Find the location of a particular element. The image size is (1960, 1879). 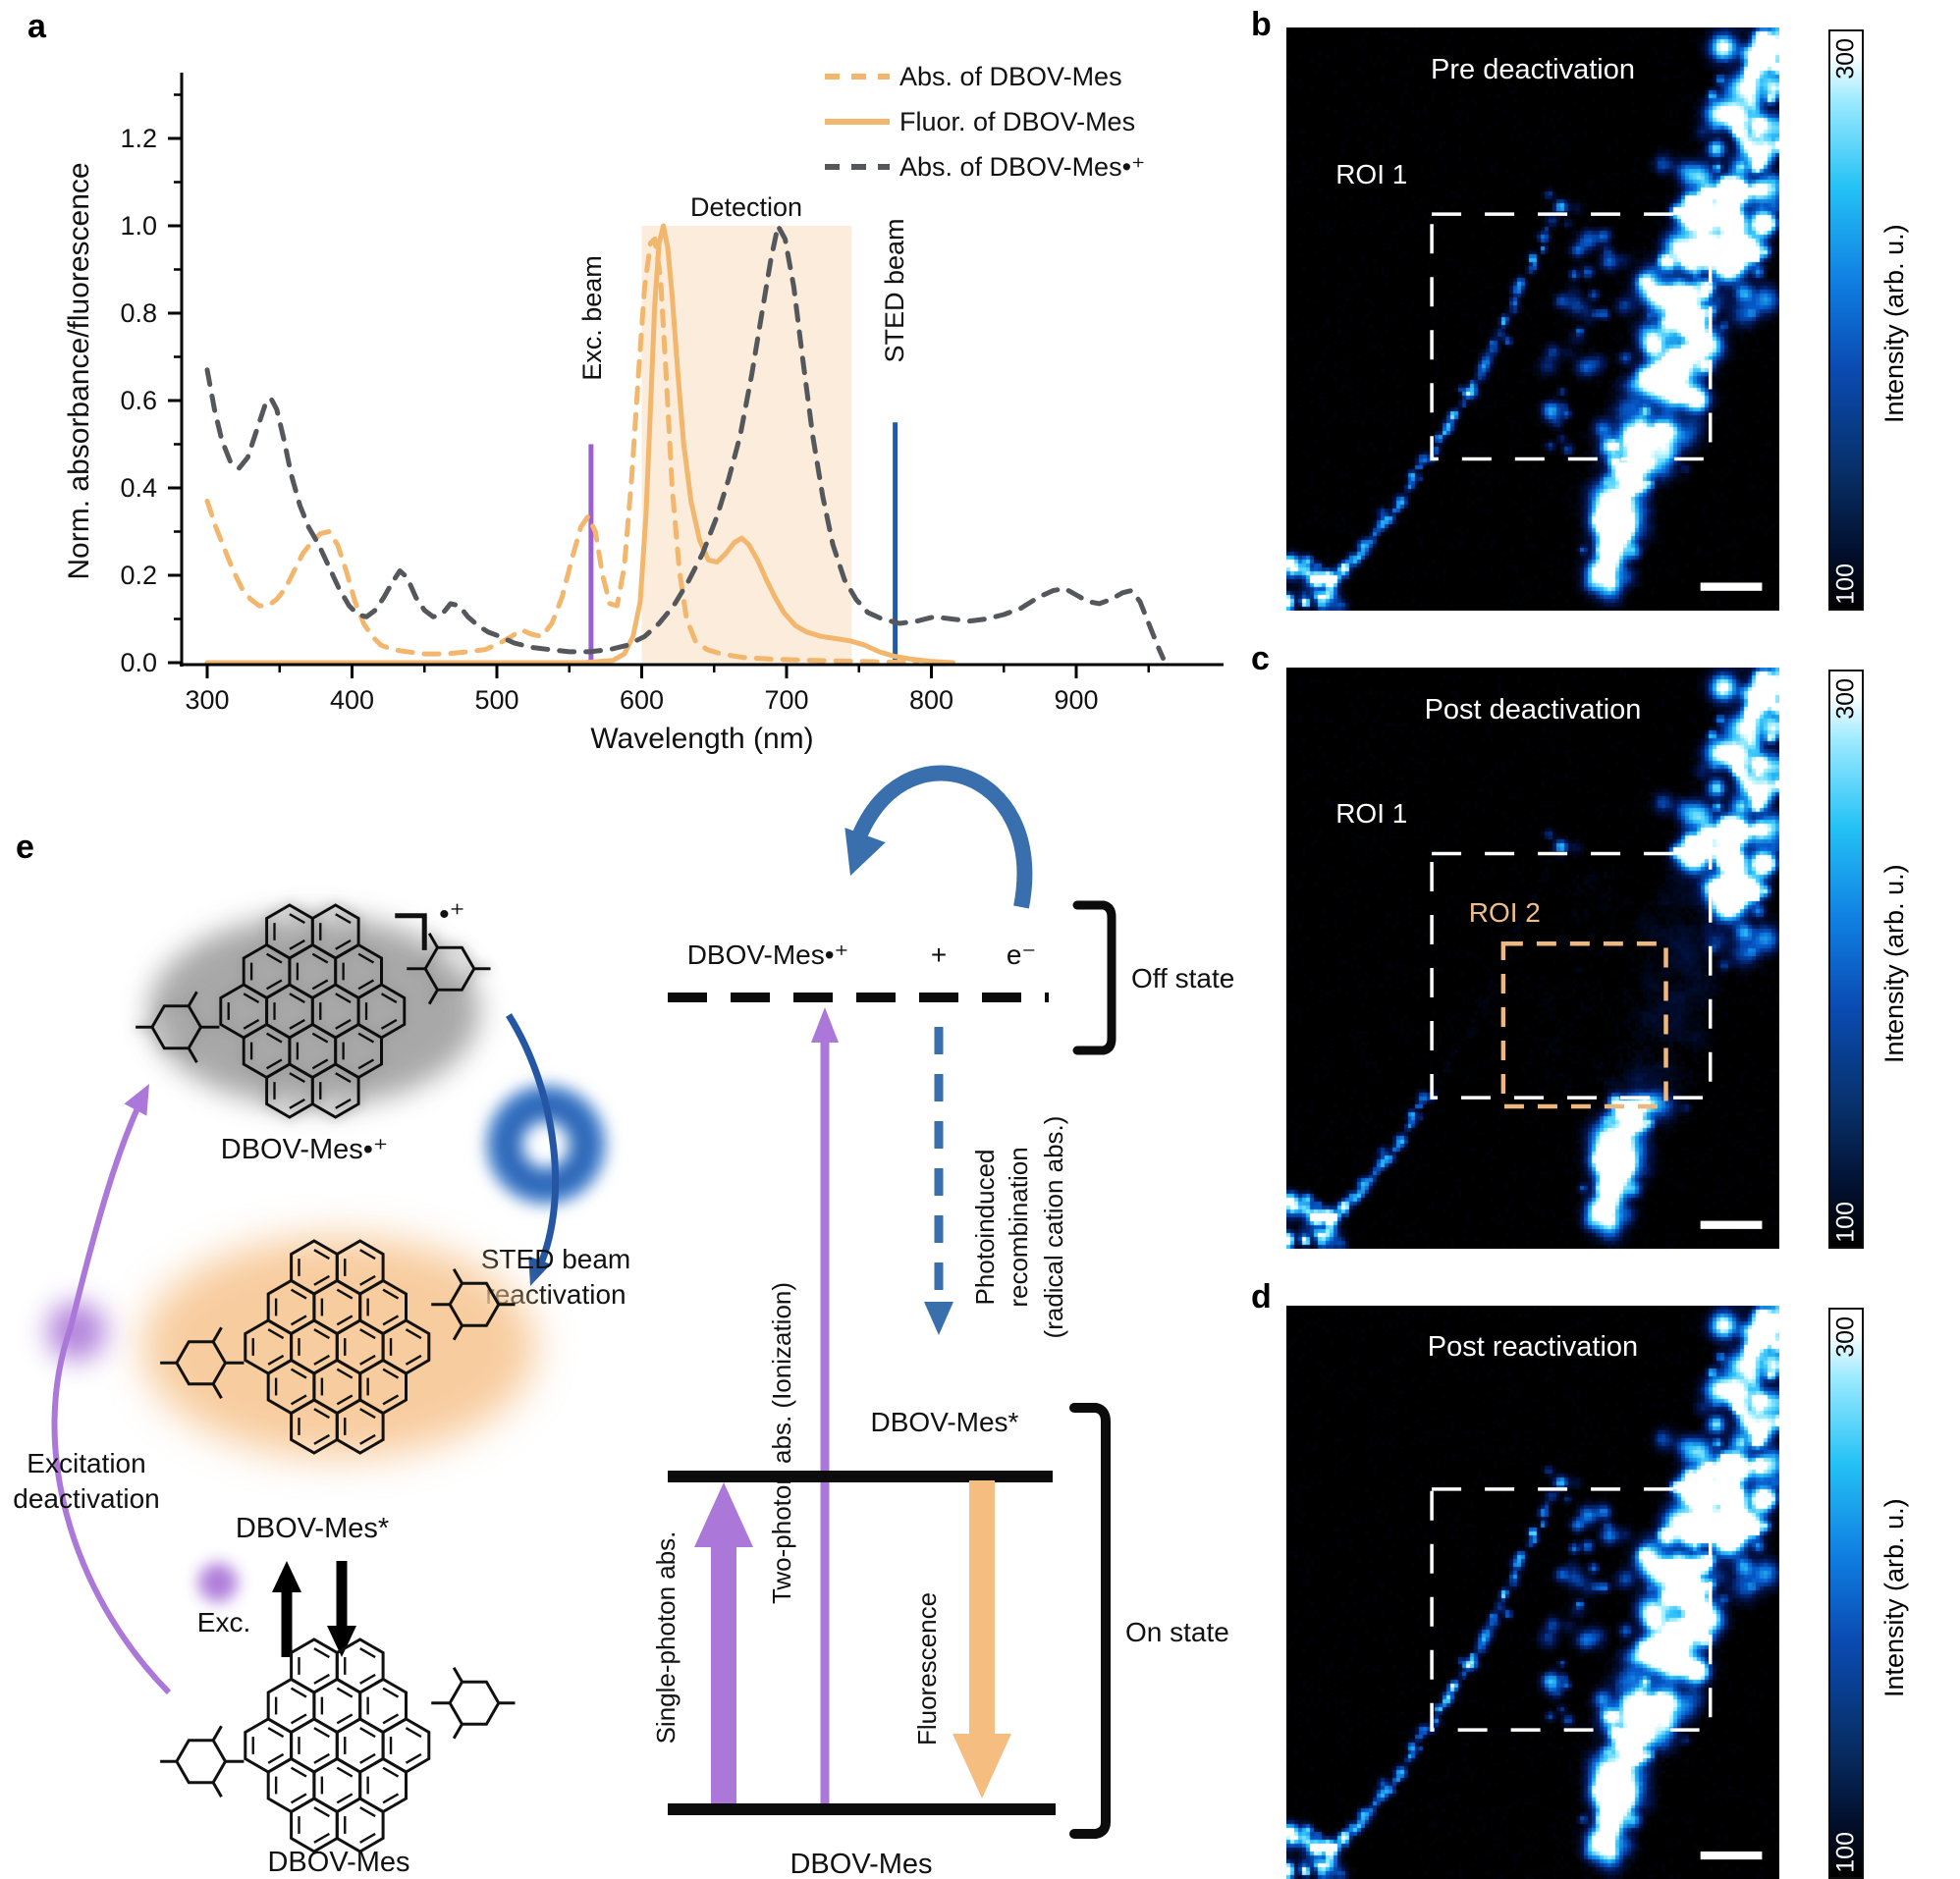

single-photon-label: Single-photon abs. is located at coordinates (666, 1638).